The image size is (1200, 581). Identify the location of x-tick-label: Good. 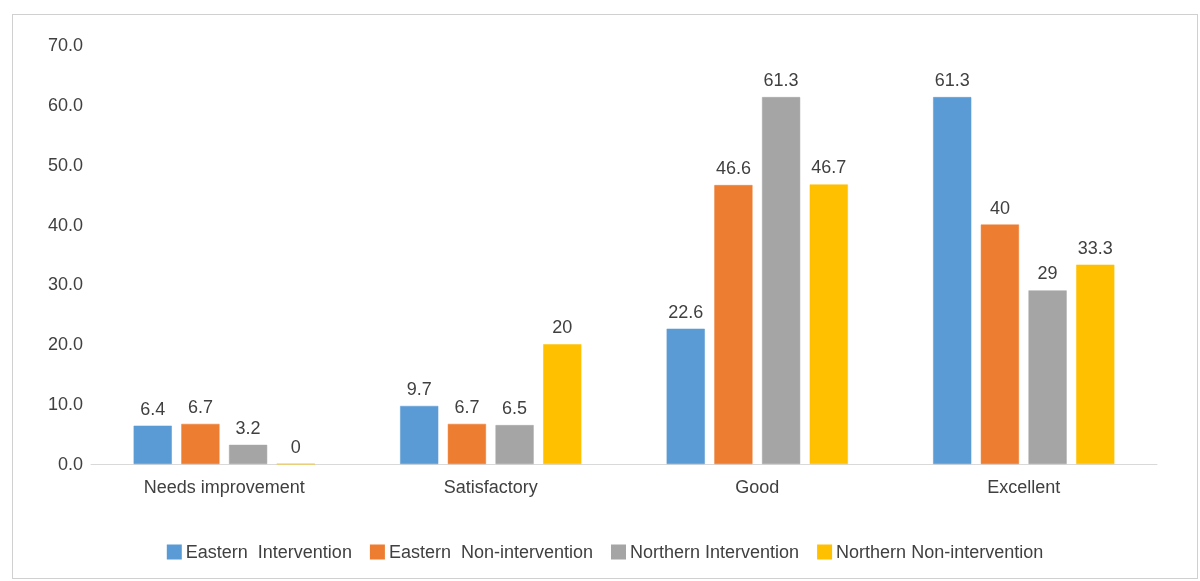
(757, 487).